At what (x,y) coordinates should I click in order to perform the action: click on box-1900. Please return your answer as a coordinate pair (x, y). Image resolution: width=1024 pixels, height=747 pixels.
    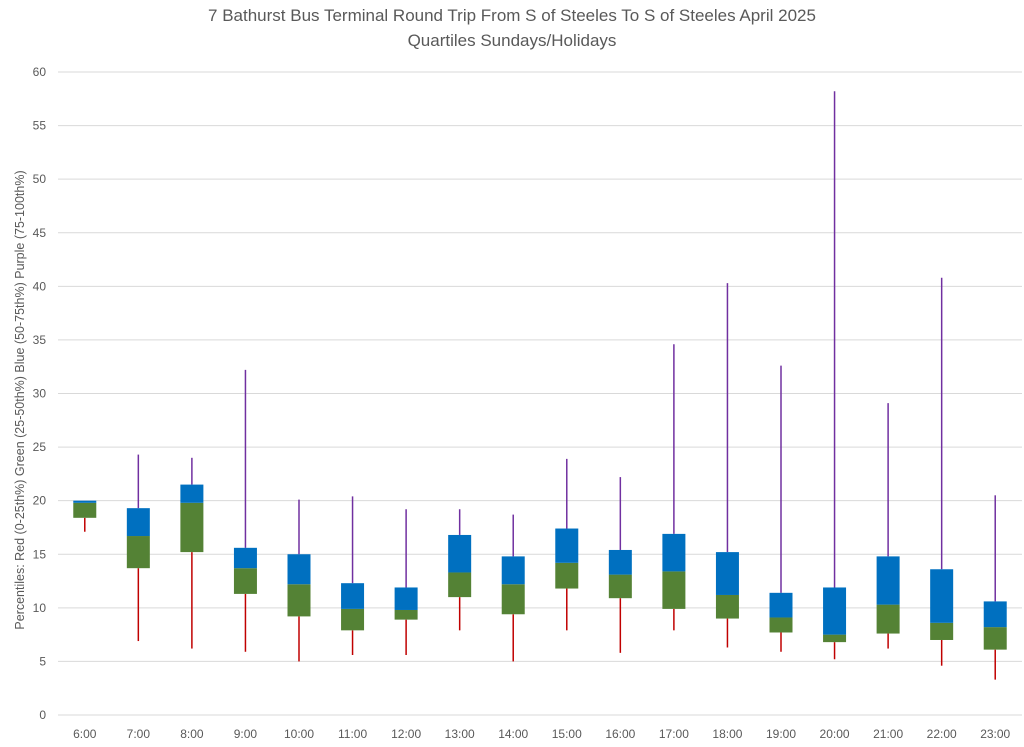
    Looking at the image, I should click on (781, 508).